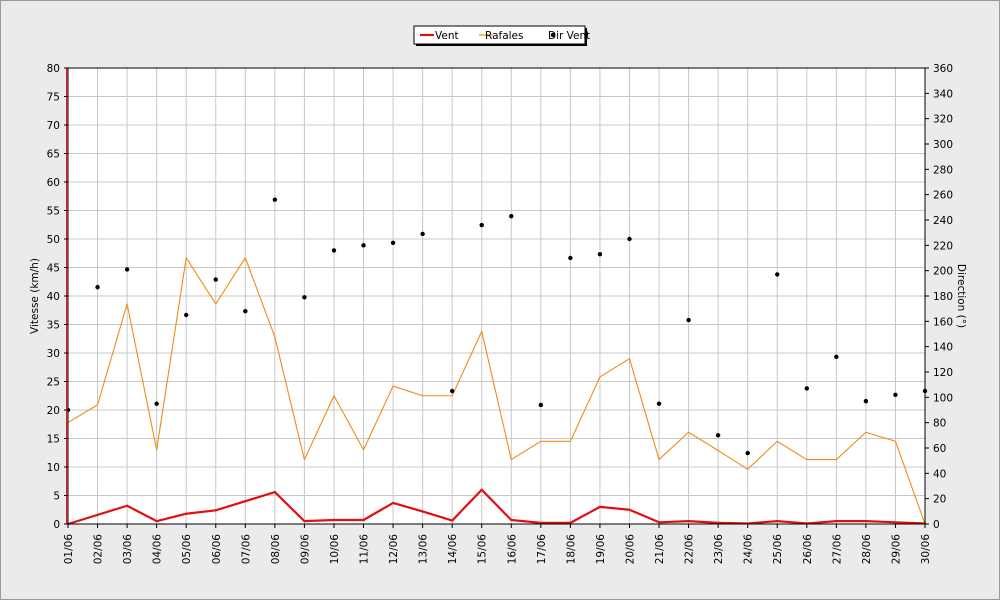 The image size is (1000, 600). I want to click on x-tick-label: 12/06, so click(394, 549).